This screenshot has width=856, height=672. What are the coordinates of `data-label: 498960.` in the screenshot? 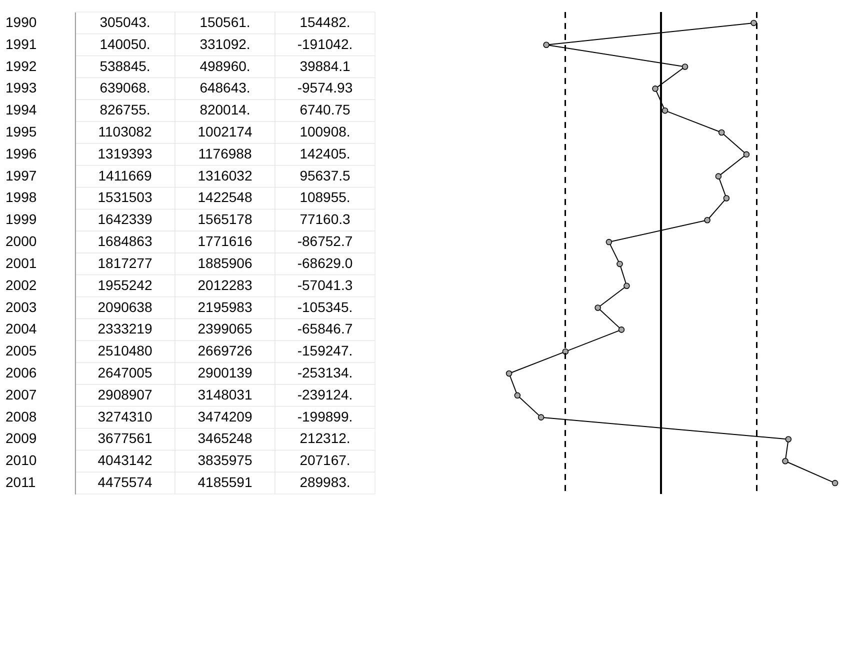 It's located at (225, 66).